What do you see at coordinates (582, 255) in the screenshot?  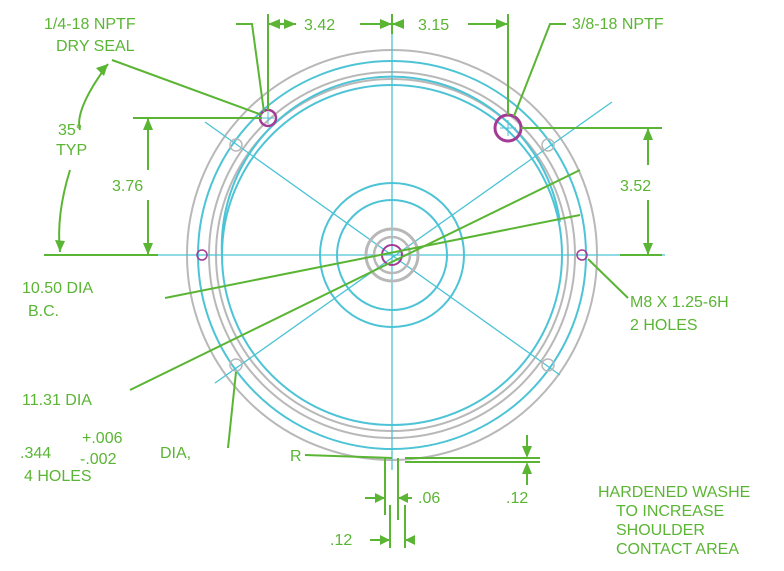 I see `threaded-hole-right` at bounding box center [582, 255].